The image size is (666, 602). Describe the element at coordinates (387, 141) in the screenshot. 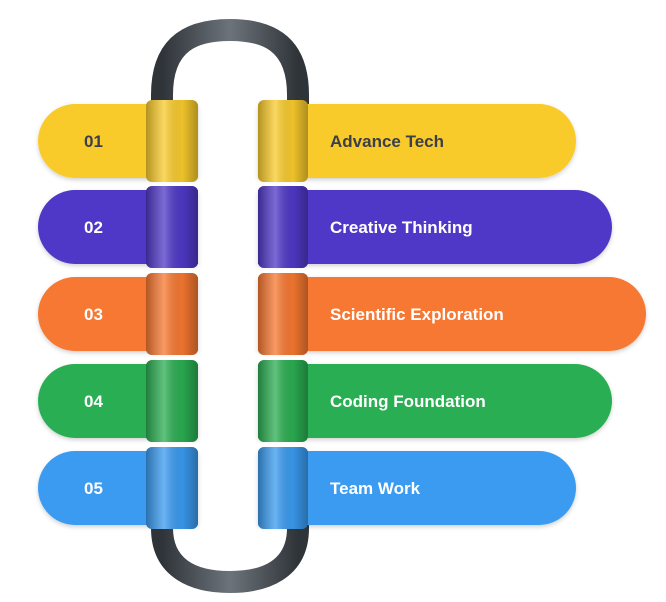

I see `step-label: Advance Tech` at that location.